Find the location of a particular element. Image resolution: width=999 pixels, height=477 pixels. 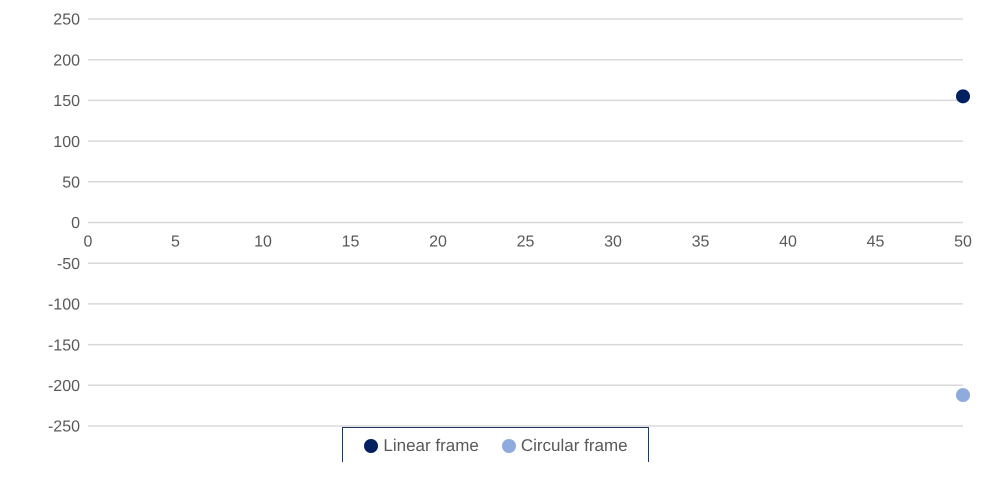

y-tick-label: 250 is located at coordinates (66, 20).